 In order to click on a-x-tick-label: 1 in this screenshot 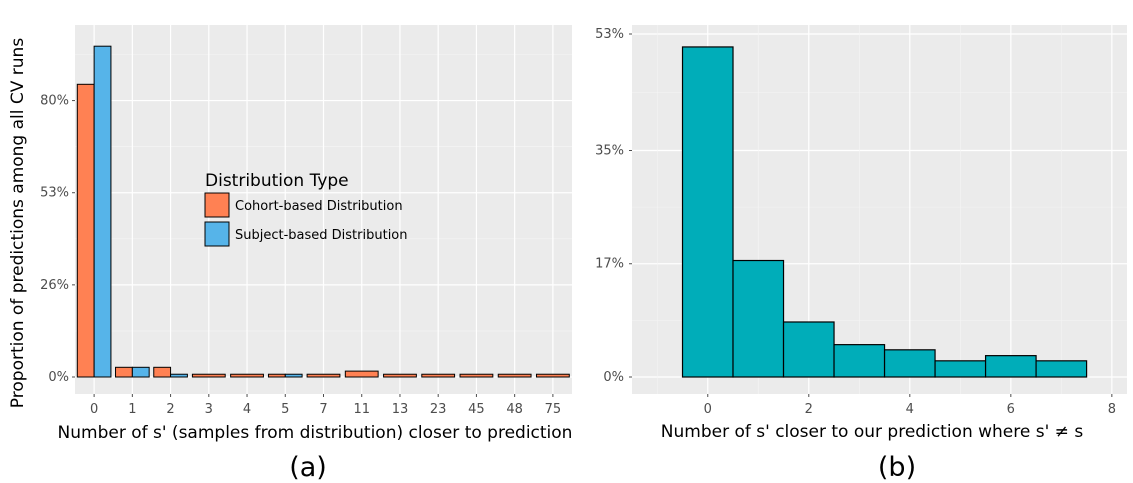, I will do `click(132, 409)`.